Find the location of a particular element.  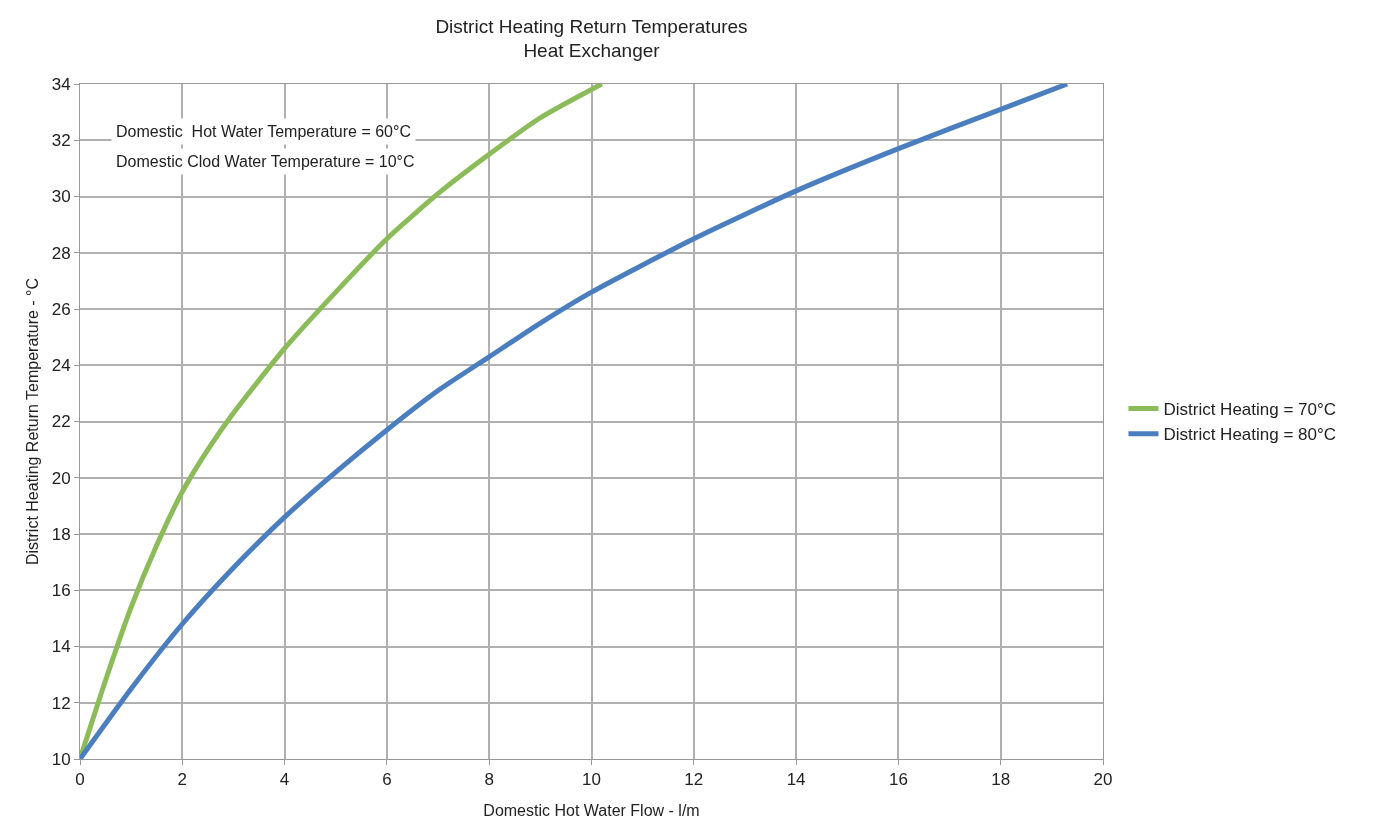

y-tick-label: 18 is located at coordinates (61, 534).